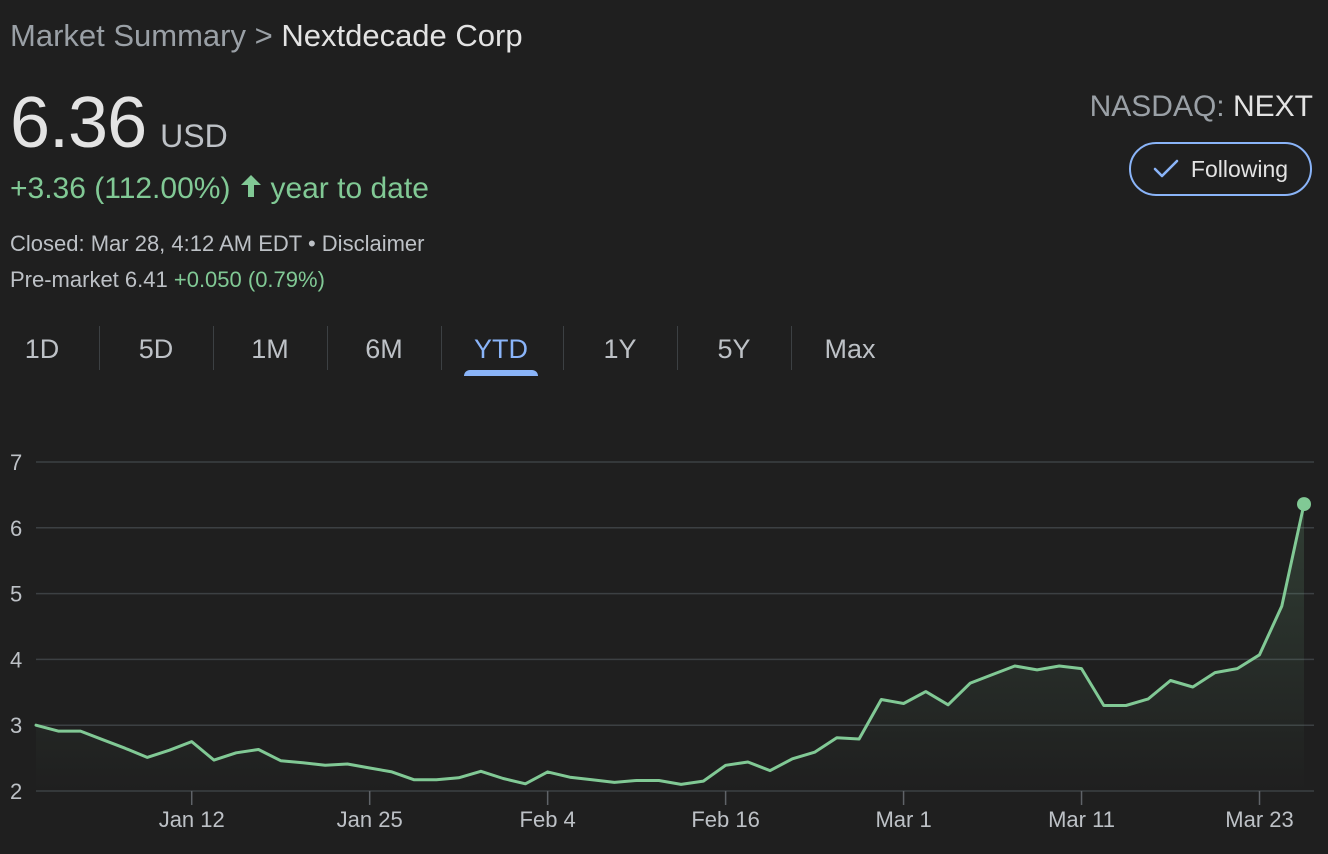 This screenshot has width=1328, height=854. Describe the element at coordinates (1239, 168) in the screenshot. I see `following-label: Following` at that location.